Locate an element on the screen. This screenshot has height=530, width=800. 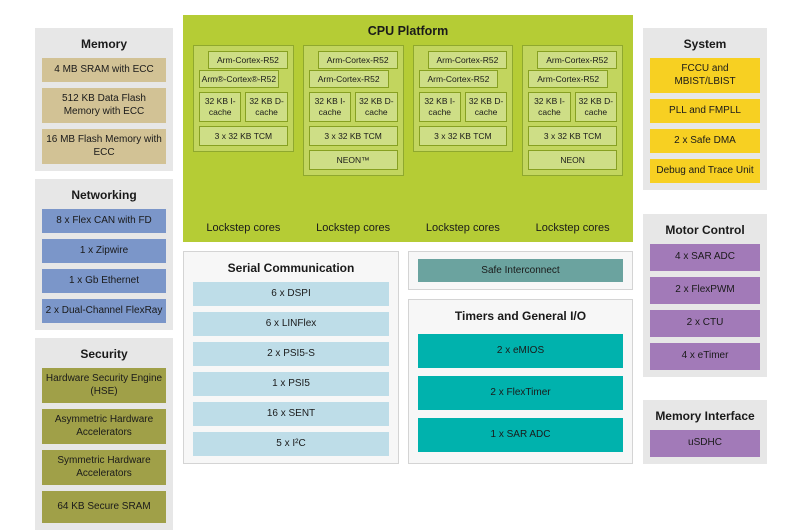
motor-control-item: 4 x SAR ADC is located at coordinates (705, 257).